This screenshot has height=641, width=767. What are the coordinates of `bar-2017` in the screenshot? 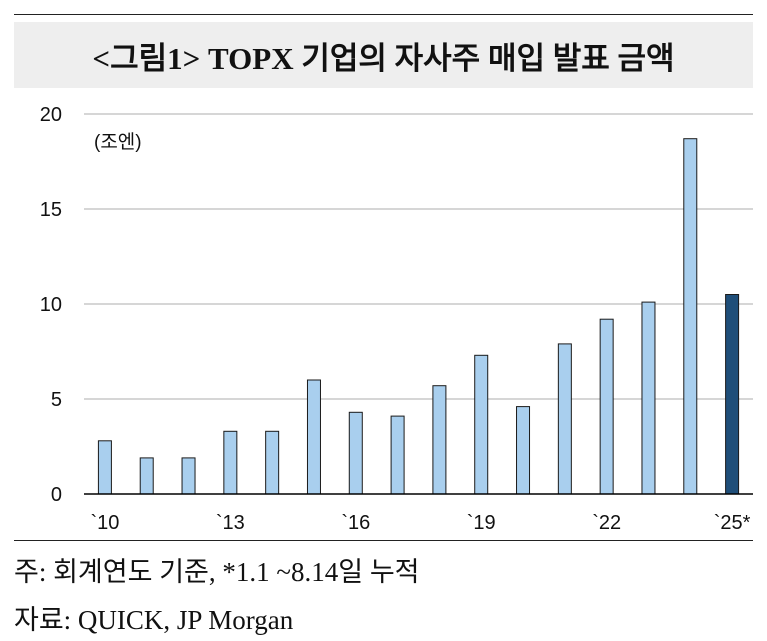 It's located at (397, 455).